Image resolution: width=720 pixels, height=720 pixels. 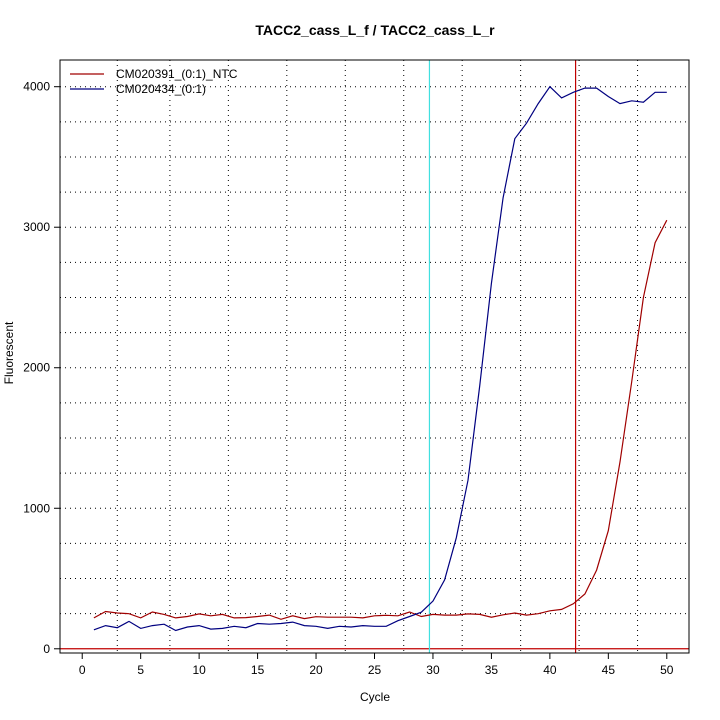 I want to click on x-axis: 0 5 10 15 20 25 30 35 40 45 50, so click(x=376, y=665).